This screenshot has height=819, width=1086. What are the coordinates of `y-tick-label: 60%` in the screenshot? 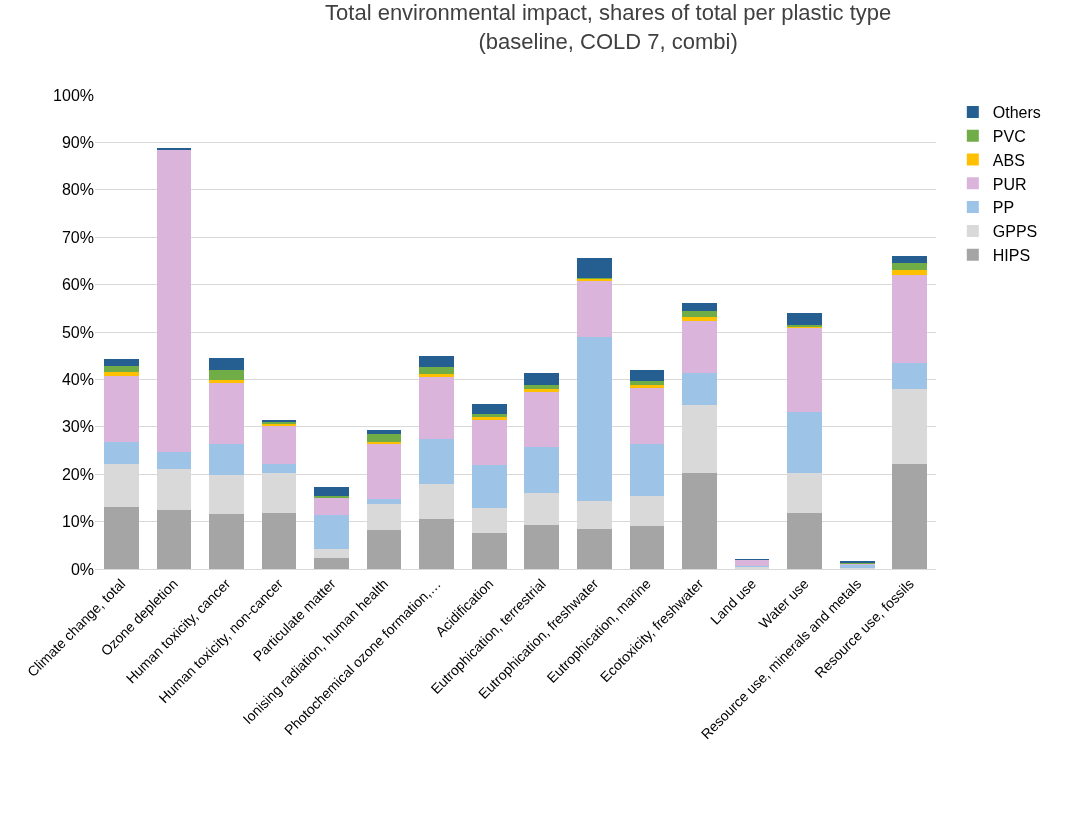 It's located at (77, 285).